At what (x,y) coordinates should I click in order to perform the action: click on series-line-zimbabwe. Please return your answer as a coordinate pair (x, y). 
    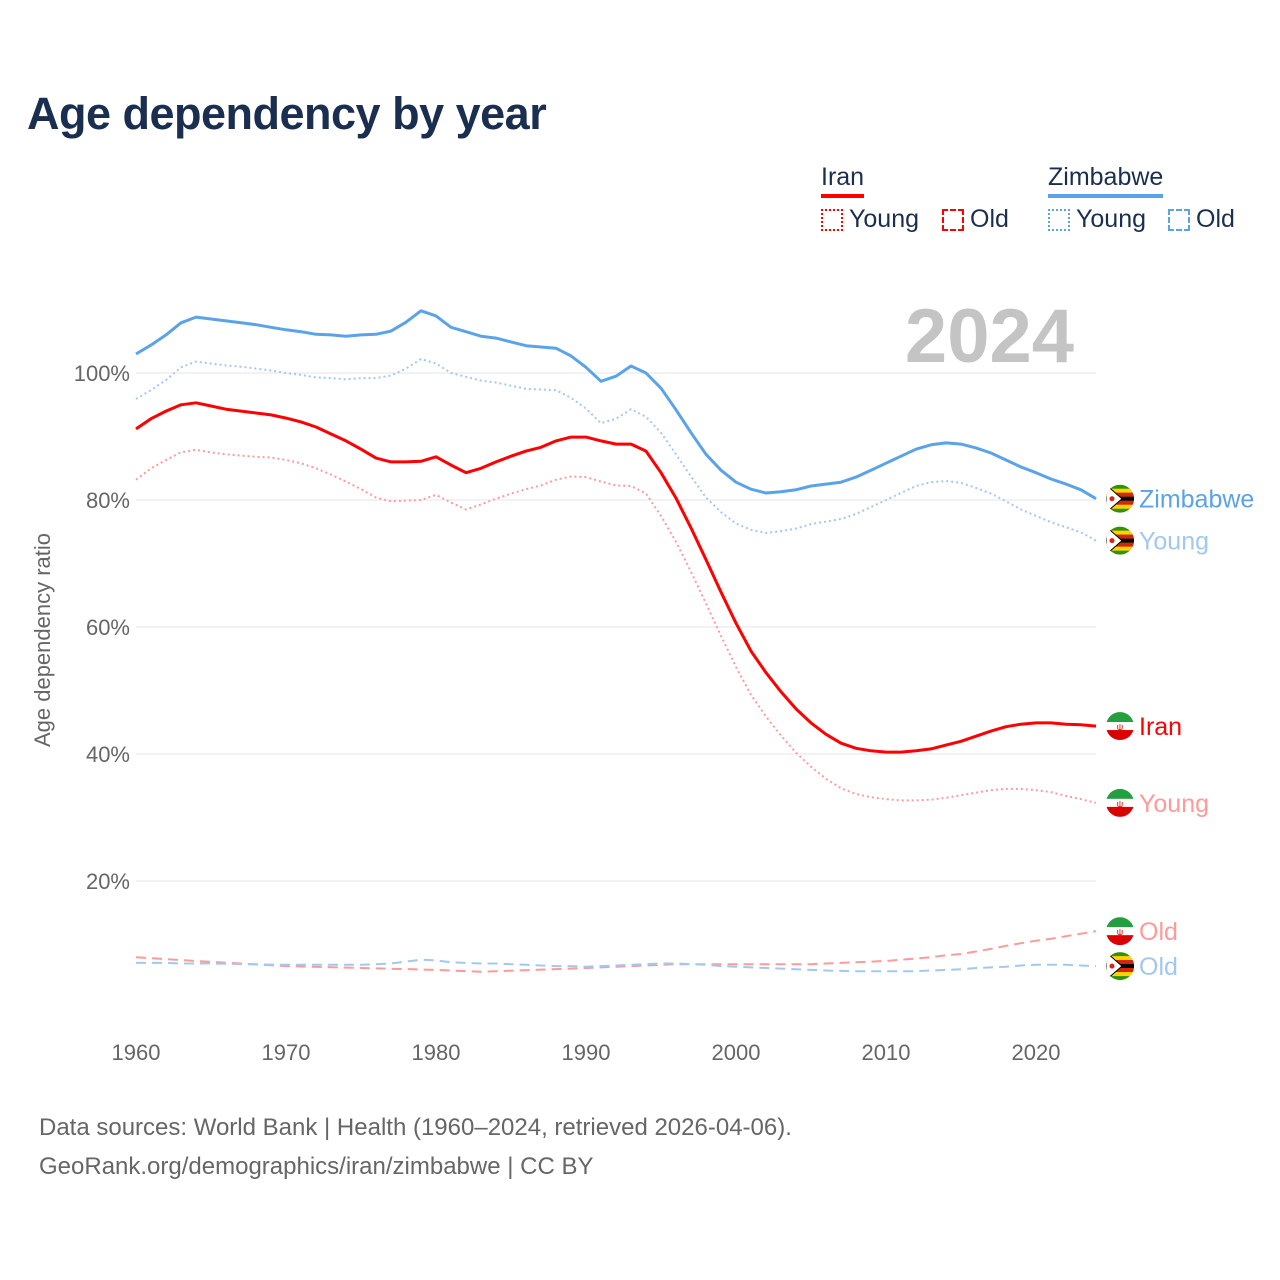
    Looking at the image, I should click on (616, 404).